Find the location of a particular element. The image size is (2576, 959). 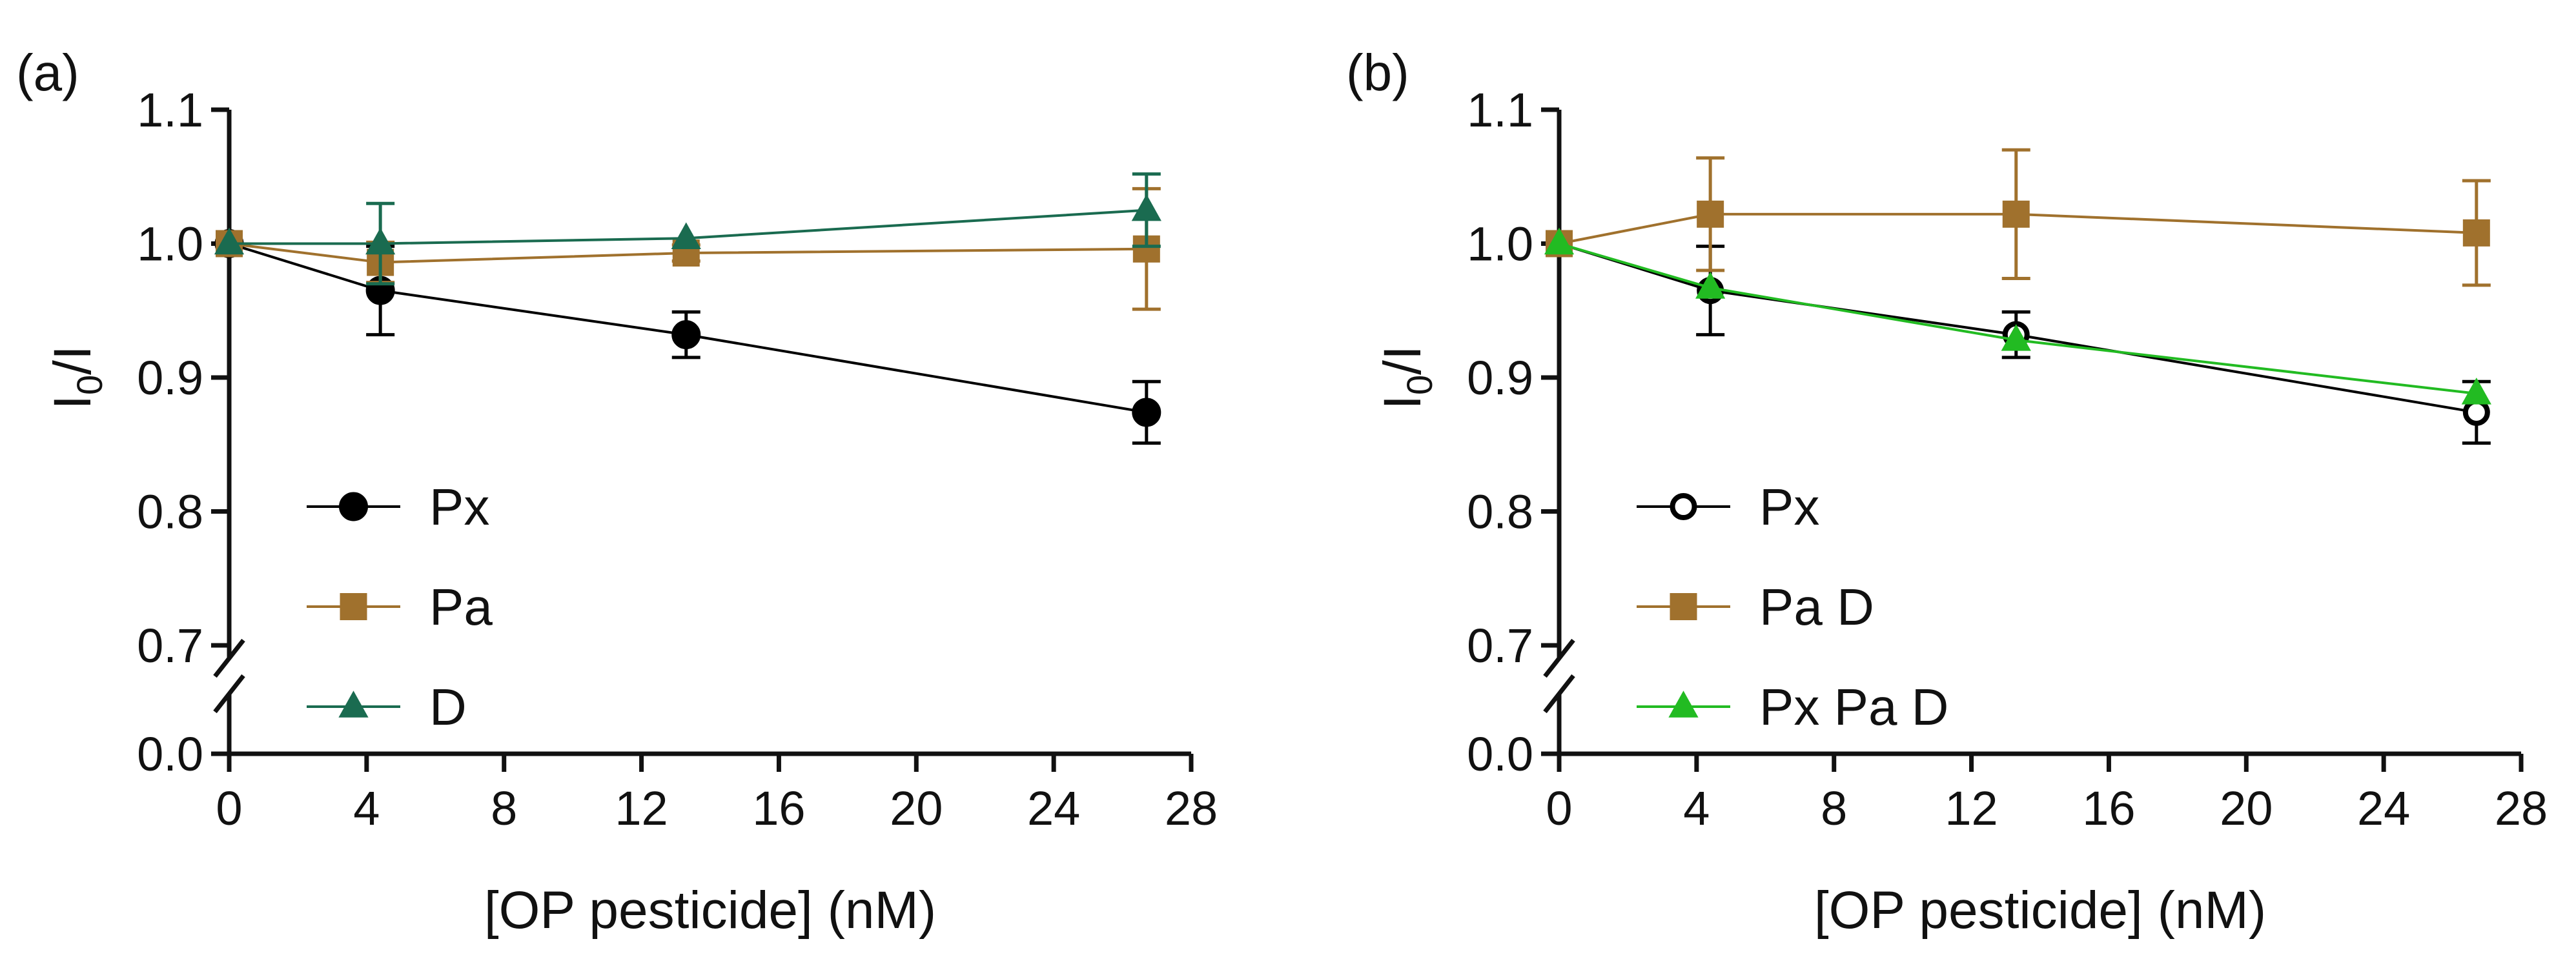

panel-label: (b) is located at coordinates (1377, 72).